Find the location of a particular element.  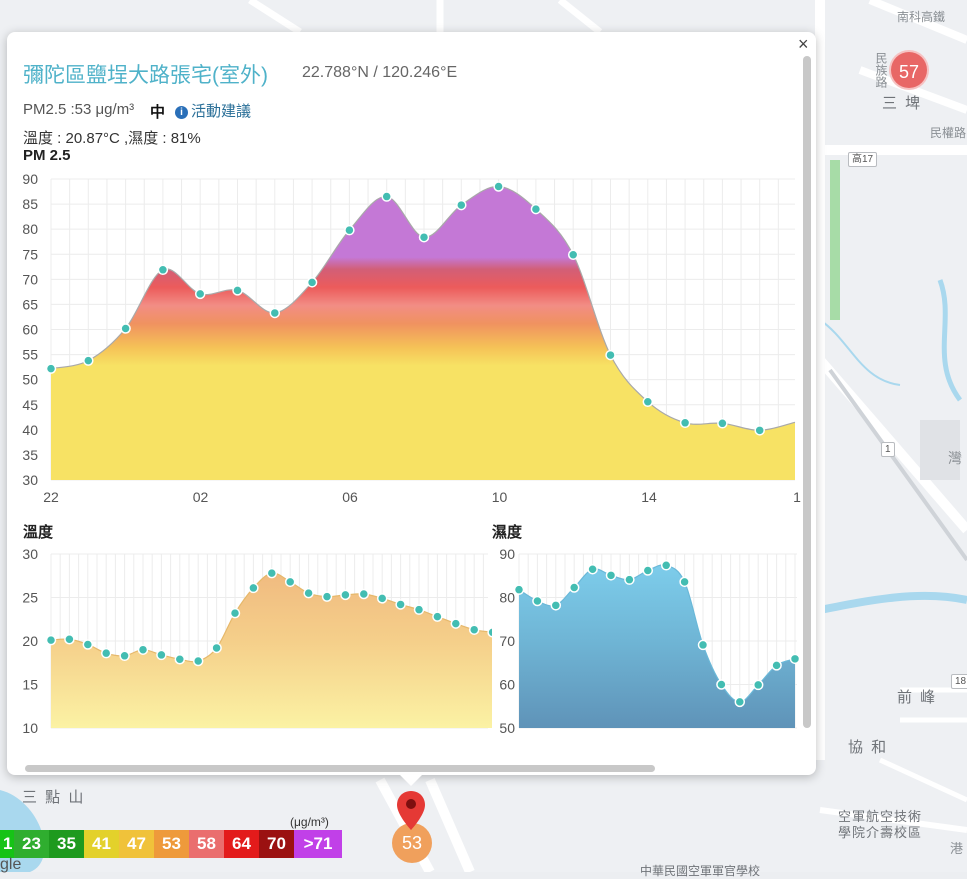

legend-item: 70 is located at coordinates (276, 844).